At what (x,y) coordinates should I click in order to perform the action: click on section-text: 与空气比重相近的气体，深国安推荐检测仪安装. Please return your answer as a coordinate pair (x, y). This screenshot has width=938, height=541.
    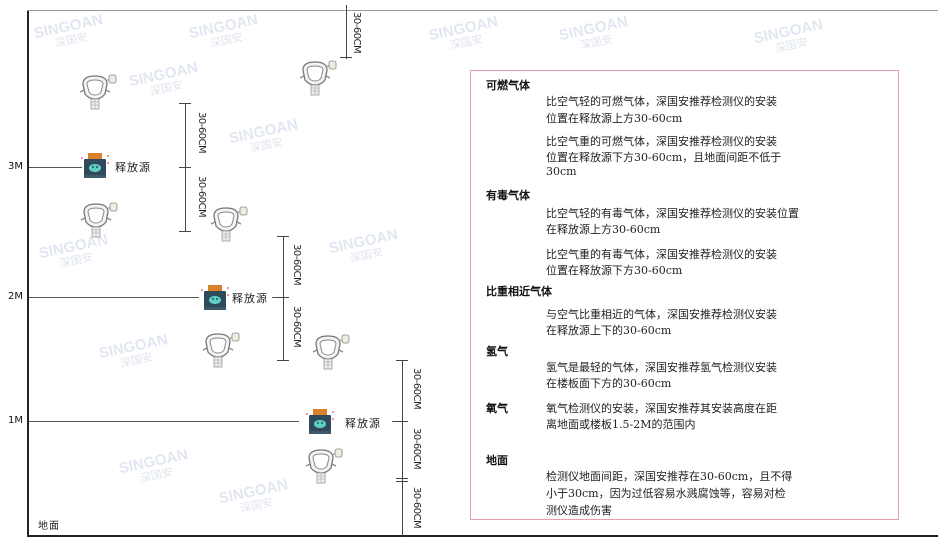
    Looking at the image, I should click on (661, 314).